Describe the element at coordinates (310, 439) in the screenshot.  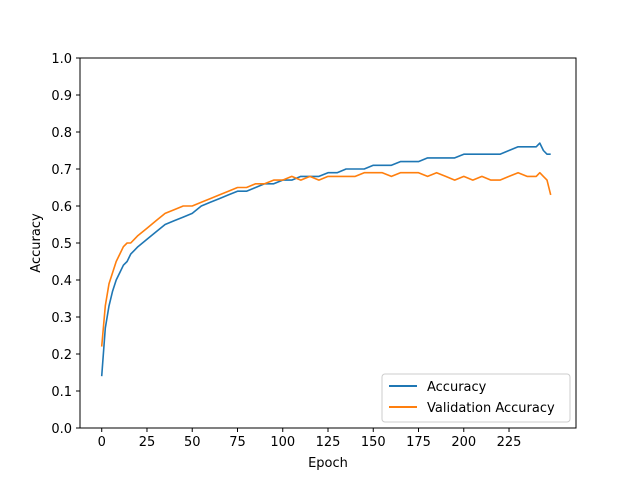
I see `x-axis-ticks: 0 25 50 75 100 125 150 175 200 225` at that location.